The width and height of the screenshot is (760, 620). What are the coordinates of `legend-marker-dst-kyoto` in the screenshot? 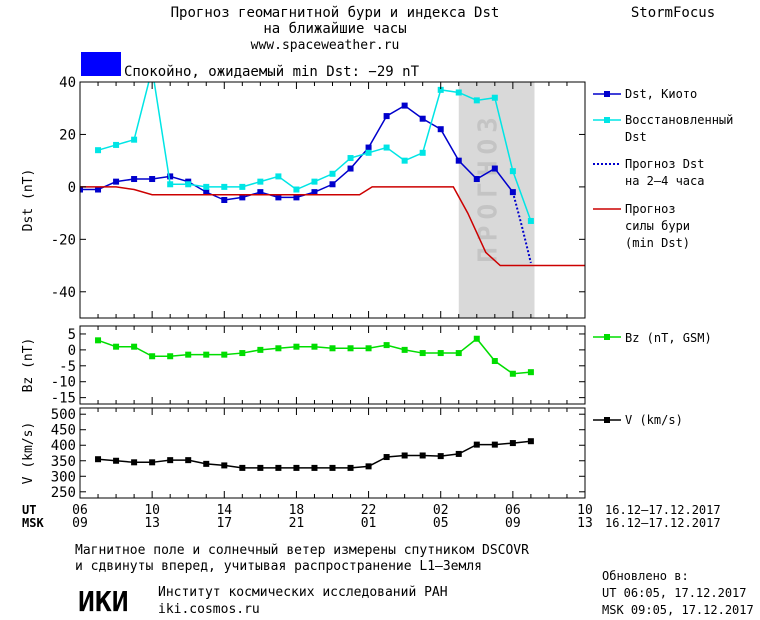 It's located at (607, 94).